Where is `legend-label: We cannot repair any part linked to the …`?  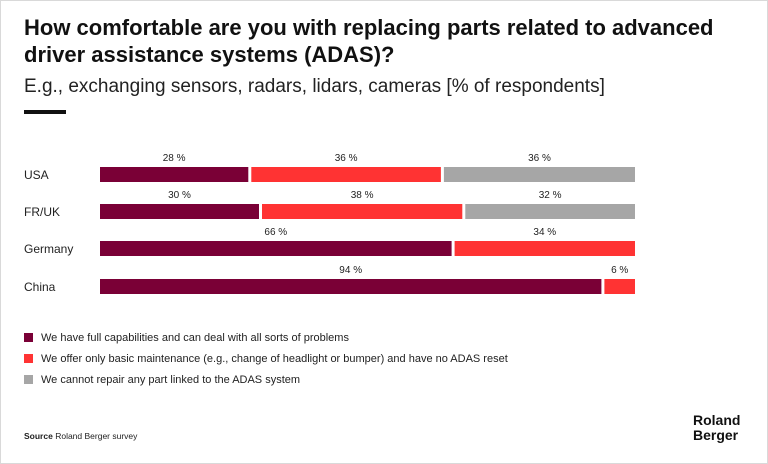 legend-label: We cannot repair any part linked to the … is located at coordinates (171, 380).